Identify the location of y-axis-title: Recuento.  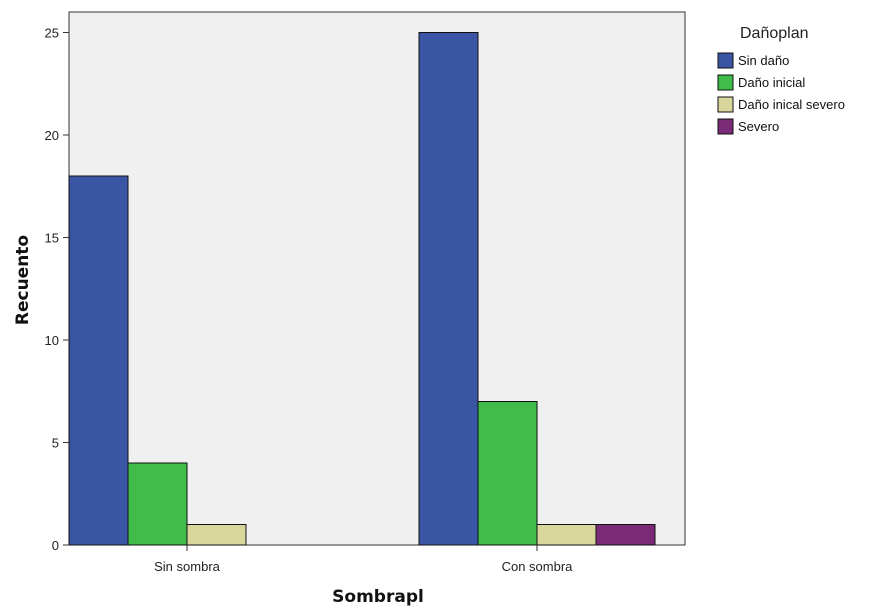
(23, 280).